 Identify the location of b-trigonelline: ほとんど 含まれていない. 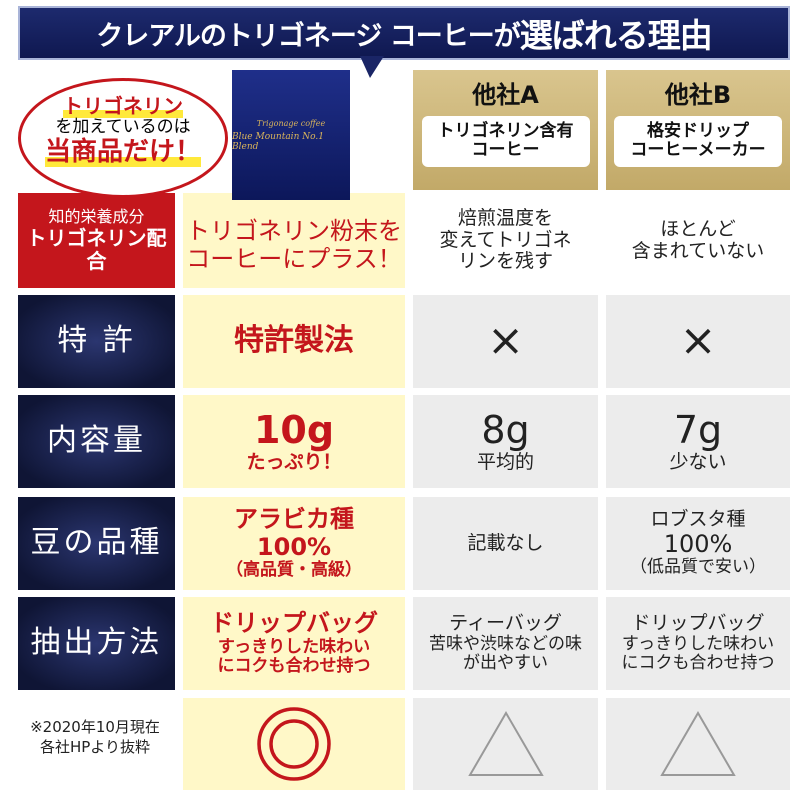
(698, 240).